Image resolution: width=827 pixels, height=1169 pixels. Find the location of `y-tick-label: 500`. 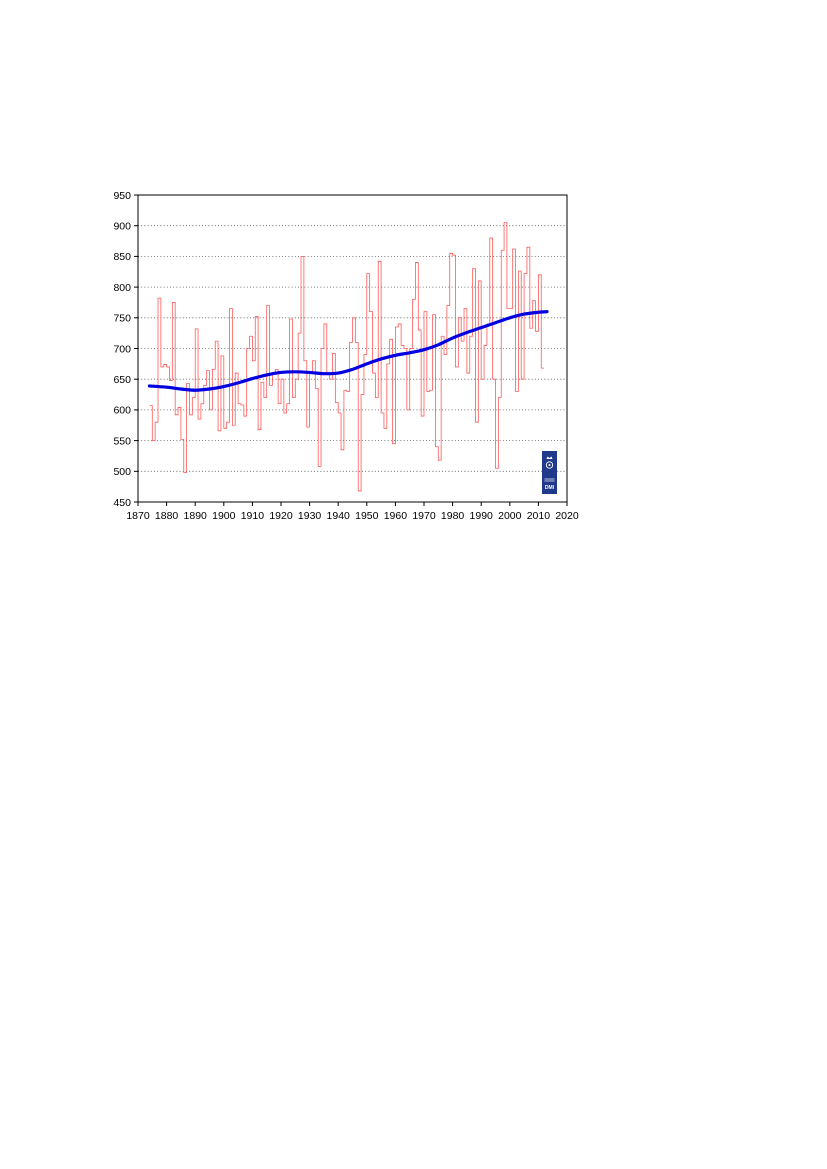

y-tick-label: 500 is located at coordinates (122, 472).